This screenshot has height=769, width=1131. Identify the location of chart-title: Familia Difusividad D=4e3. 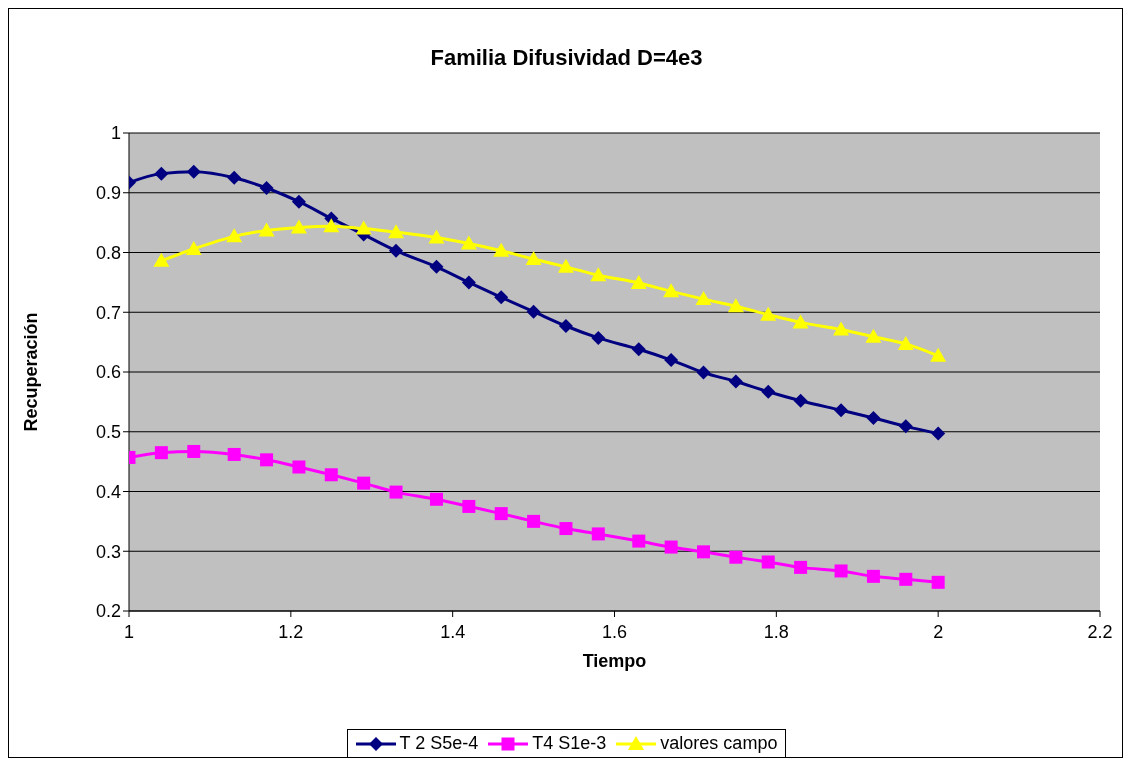
(566, 58).